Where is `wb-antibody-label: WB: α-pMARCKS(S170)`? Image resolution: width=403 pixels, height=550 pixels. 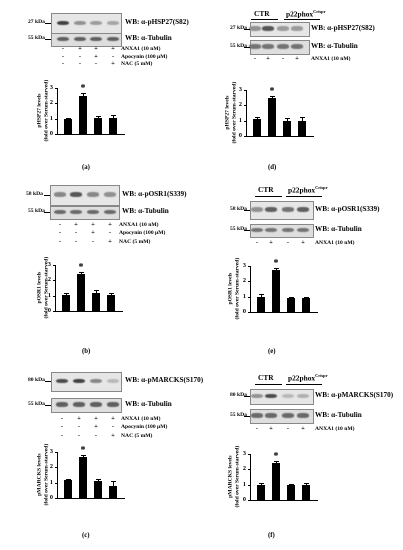 wb-antibody-label: WB: α-pMARCKS(S170) is located at coordinates (354, 395).